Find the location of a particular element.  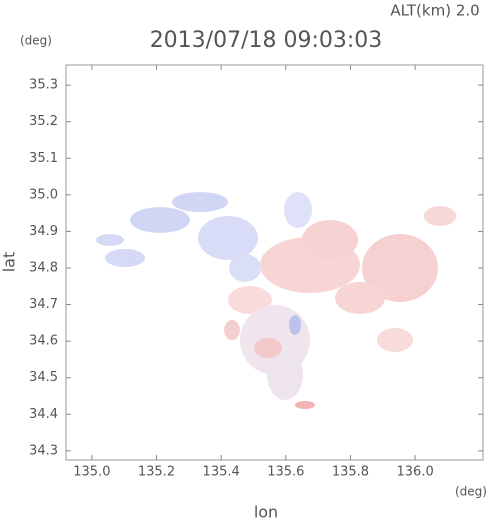

y-tick-label: 34.6 is located at coordinates (43, 341).